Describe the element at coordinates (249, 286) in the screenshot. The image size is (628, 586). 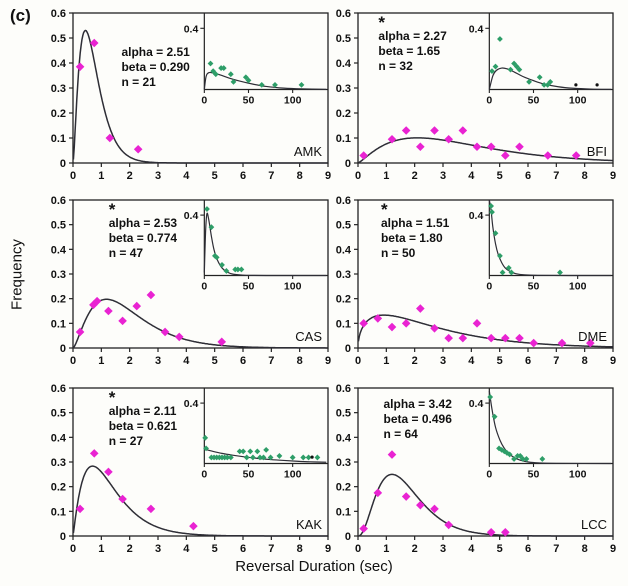
I see `inset-x-tick-label: 50` at that location.